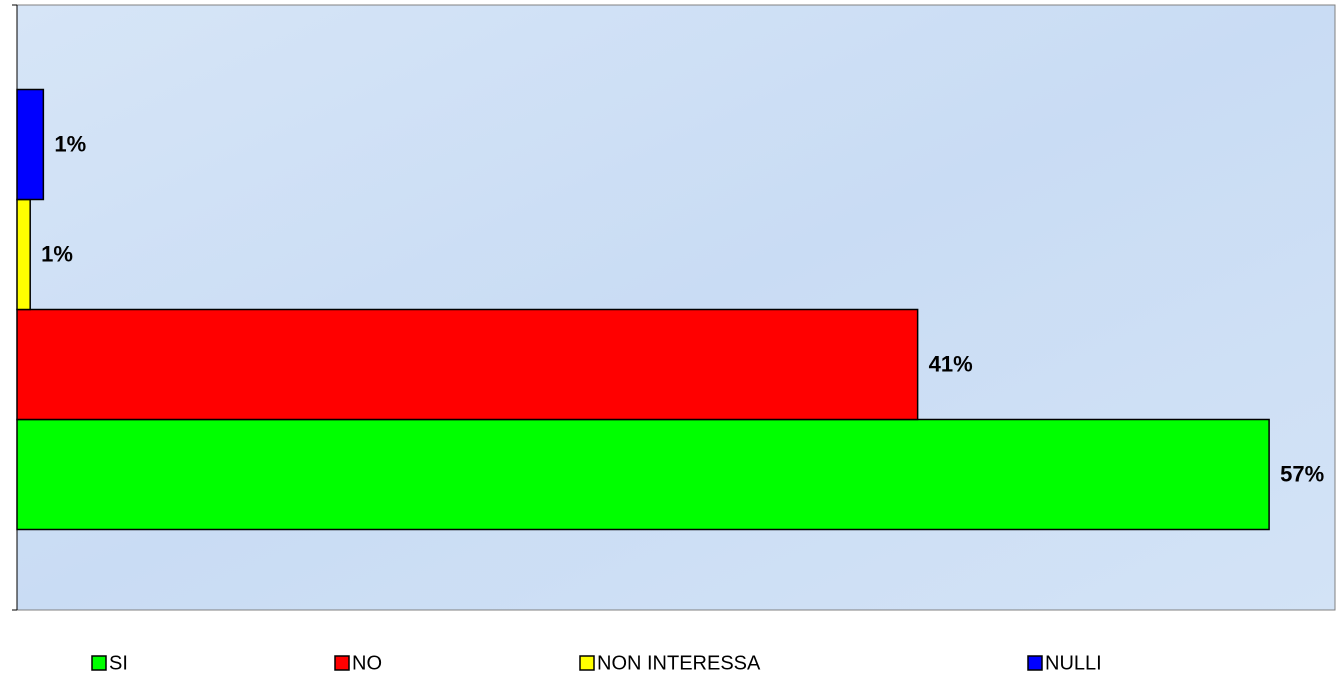  I want to click on data-label: 57%, so click(1302, 473).